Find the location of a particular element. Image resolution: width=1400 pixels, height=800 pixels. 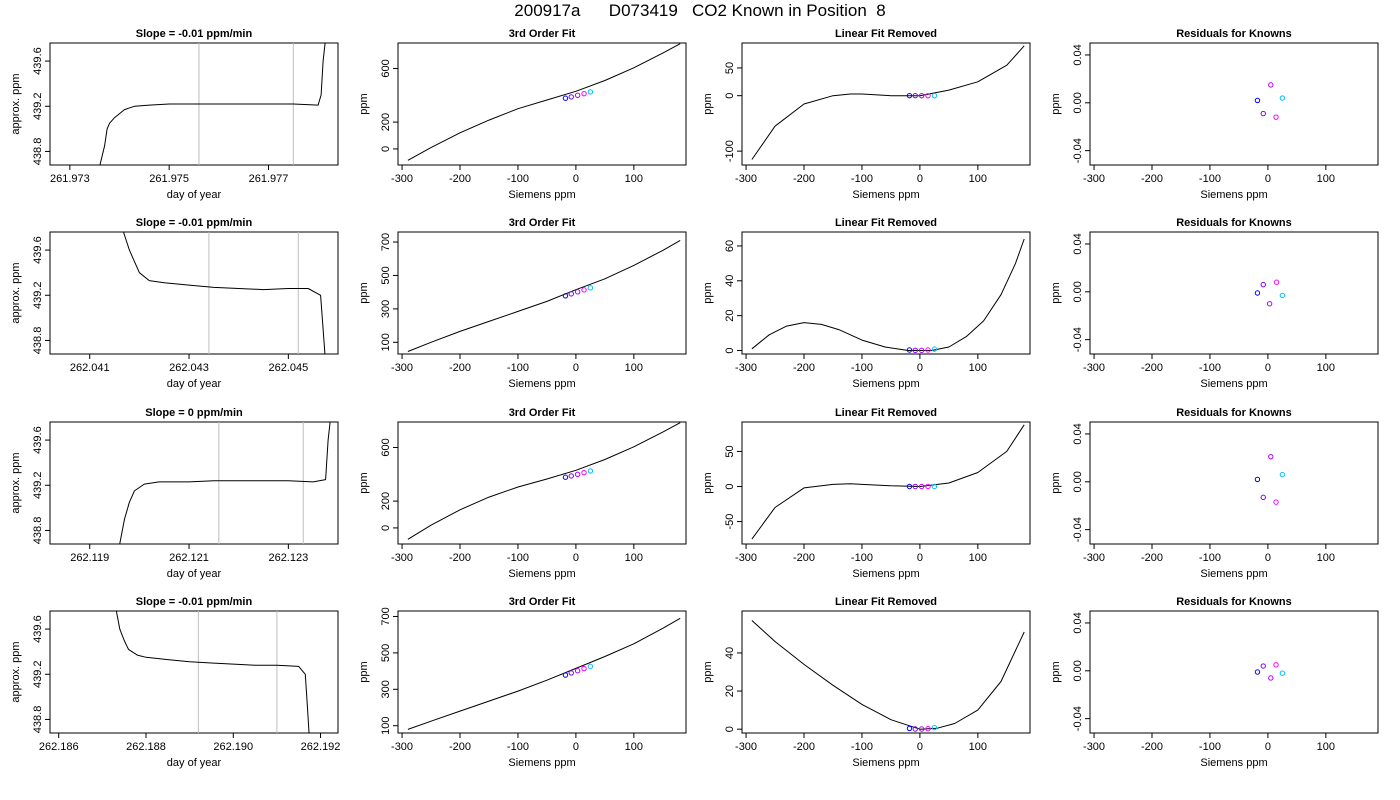

y-tick-label: 100 is located at coordinates (386, 342).